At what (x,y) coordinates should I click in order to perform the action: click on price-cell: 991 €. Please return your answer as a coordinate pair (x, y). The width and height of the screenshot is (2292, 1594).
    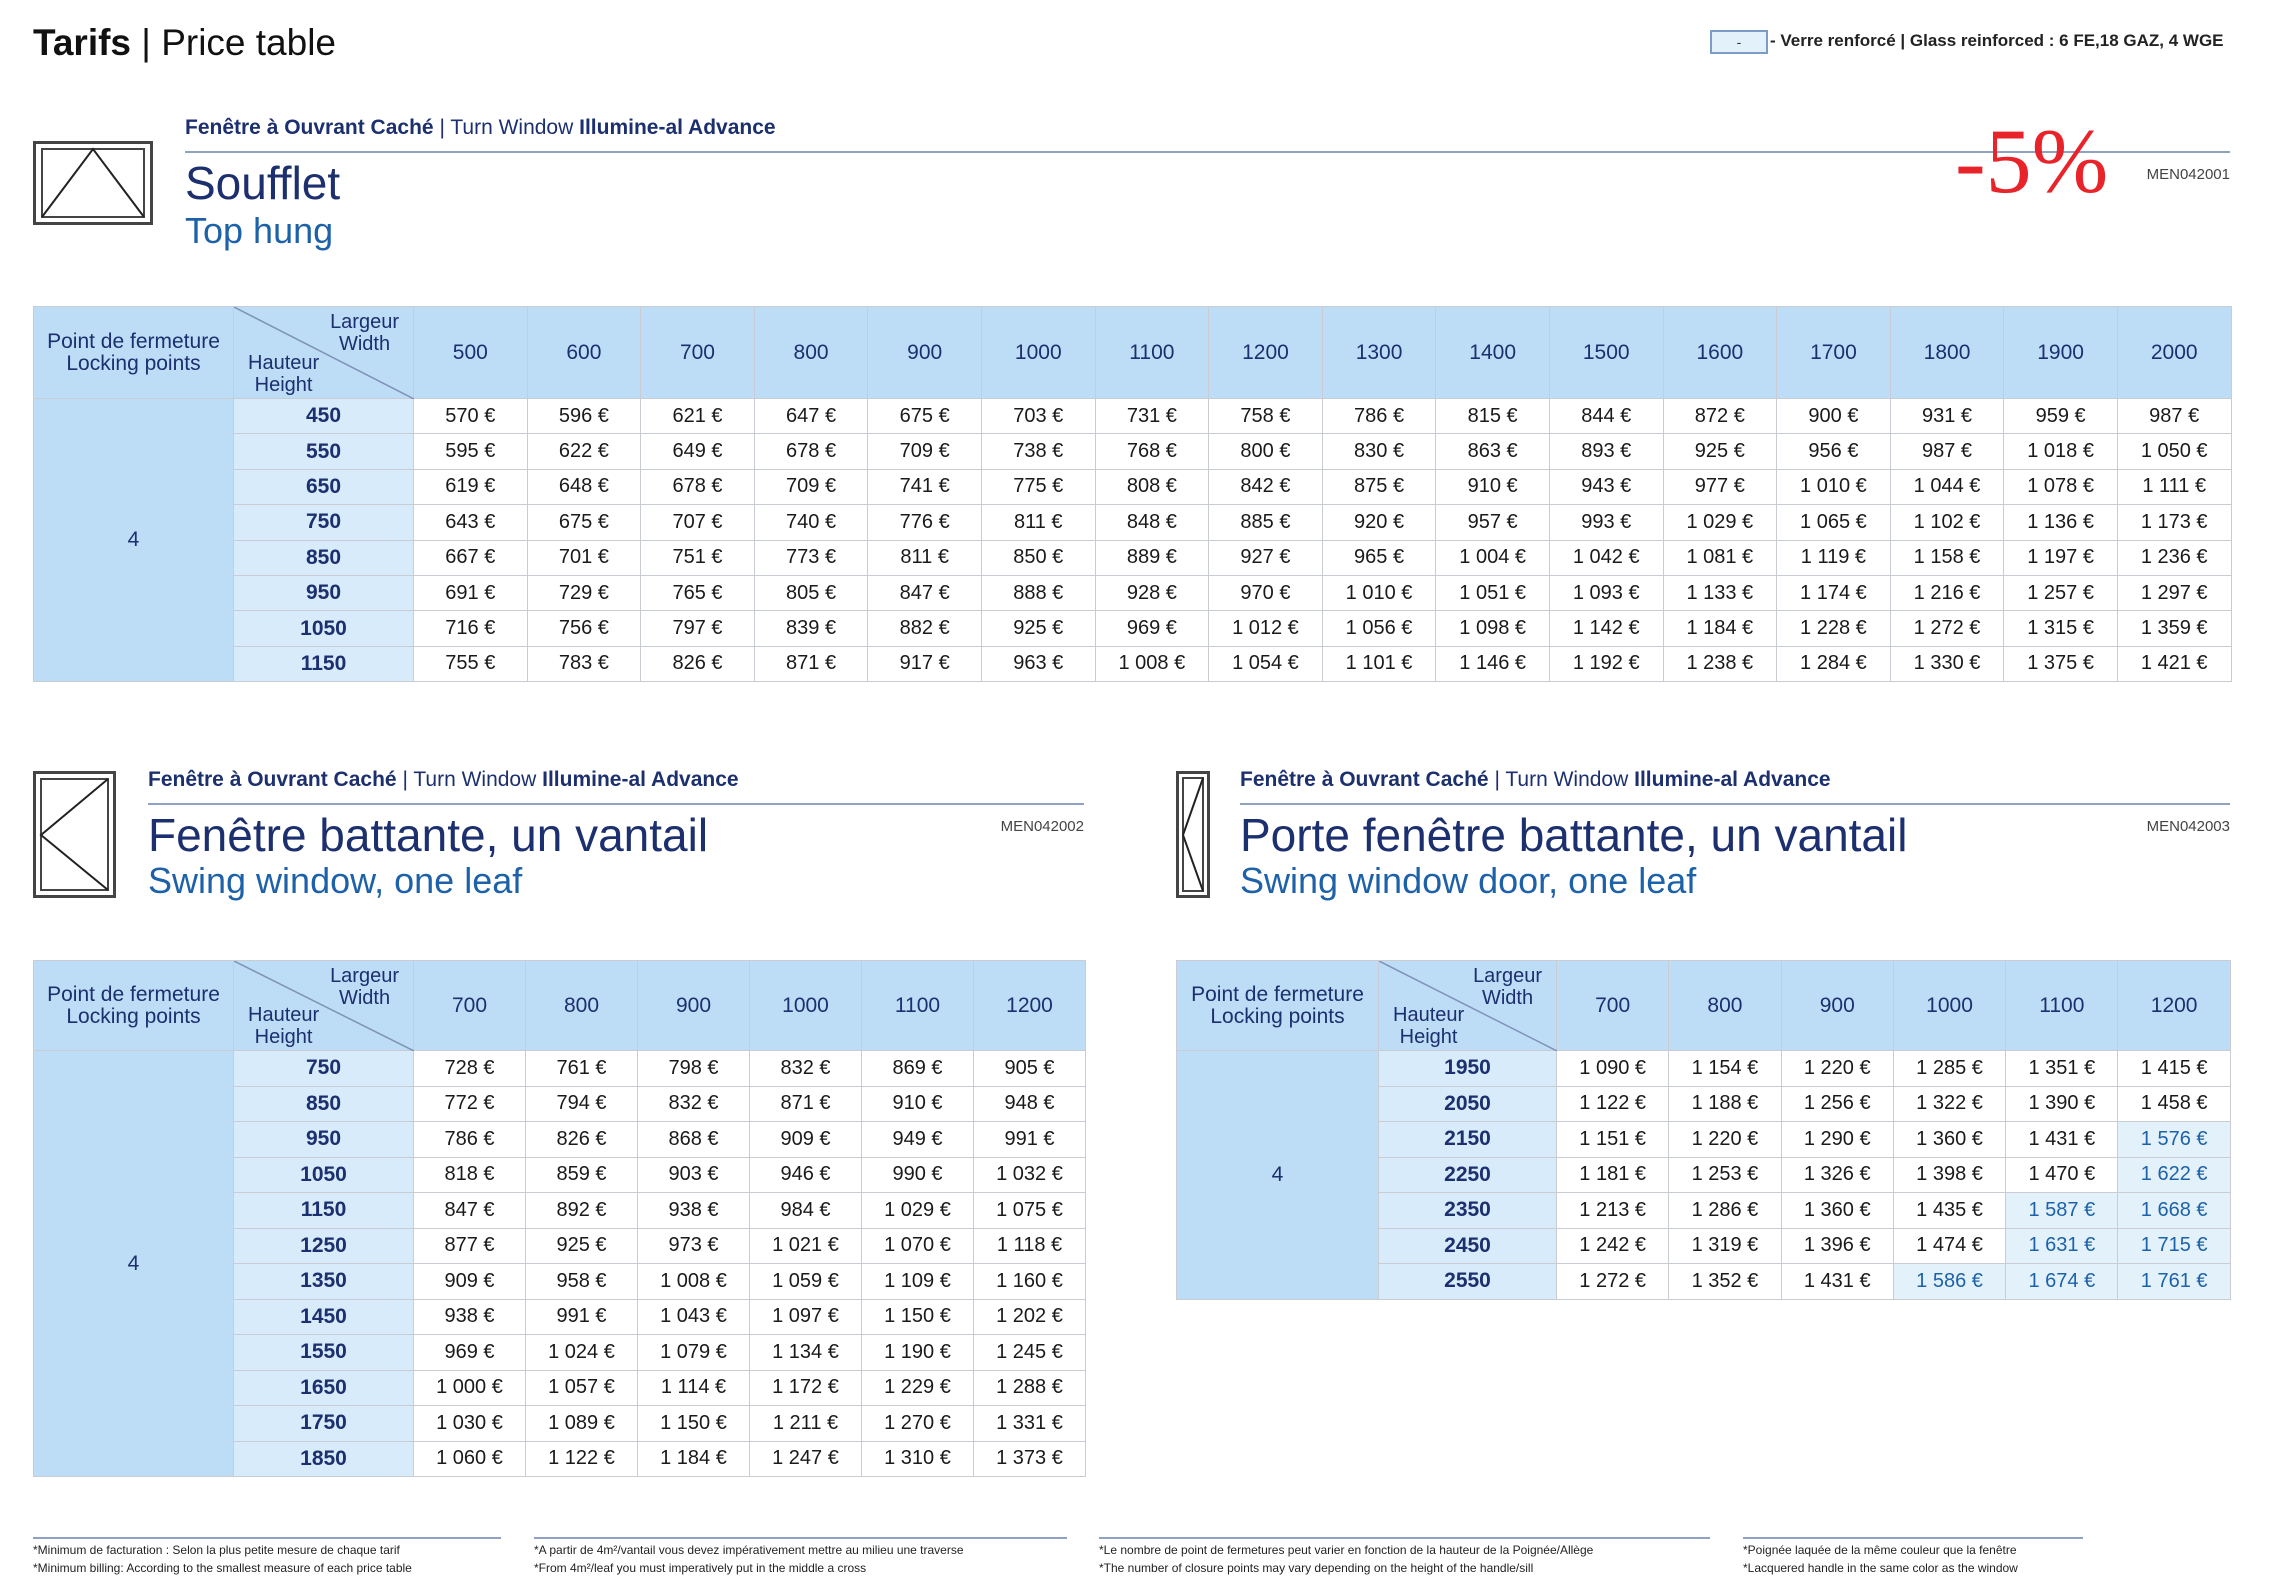
    Looking at the image, I should click on (581, 1316).